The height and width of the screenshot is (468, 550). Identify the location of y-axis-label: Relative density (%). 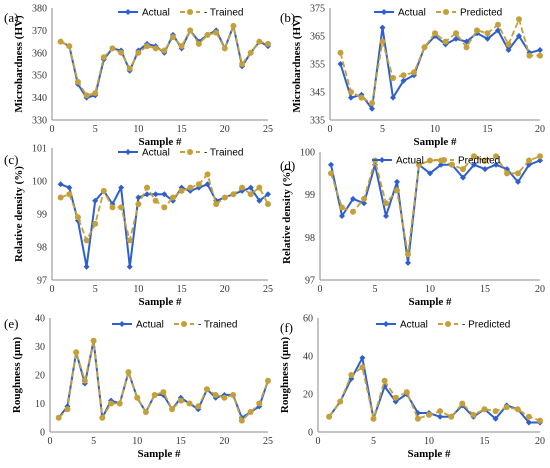
(287, 216).